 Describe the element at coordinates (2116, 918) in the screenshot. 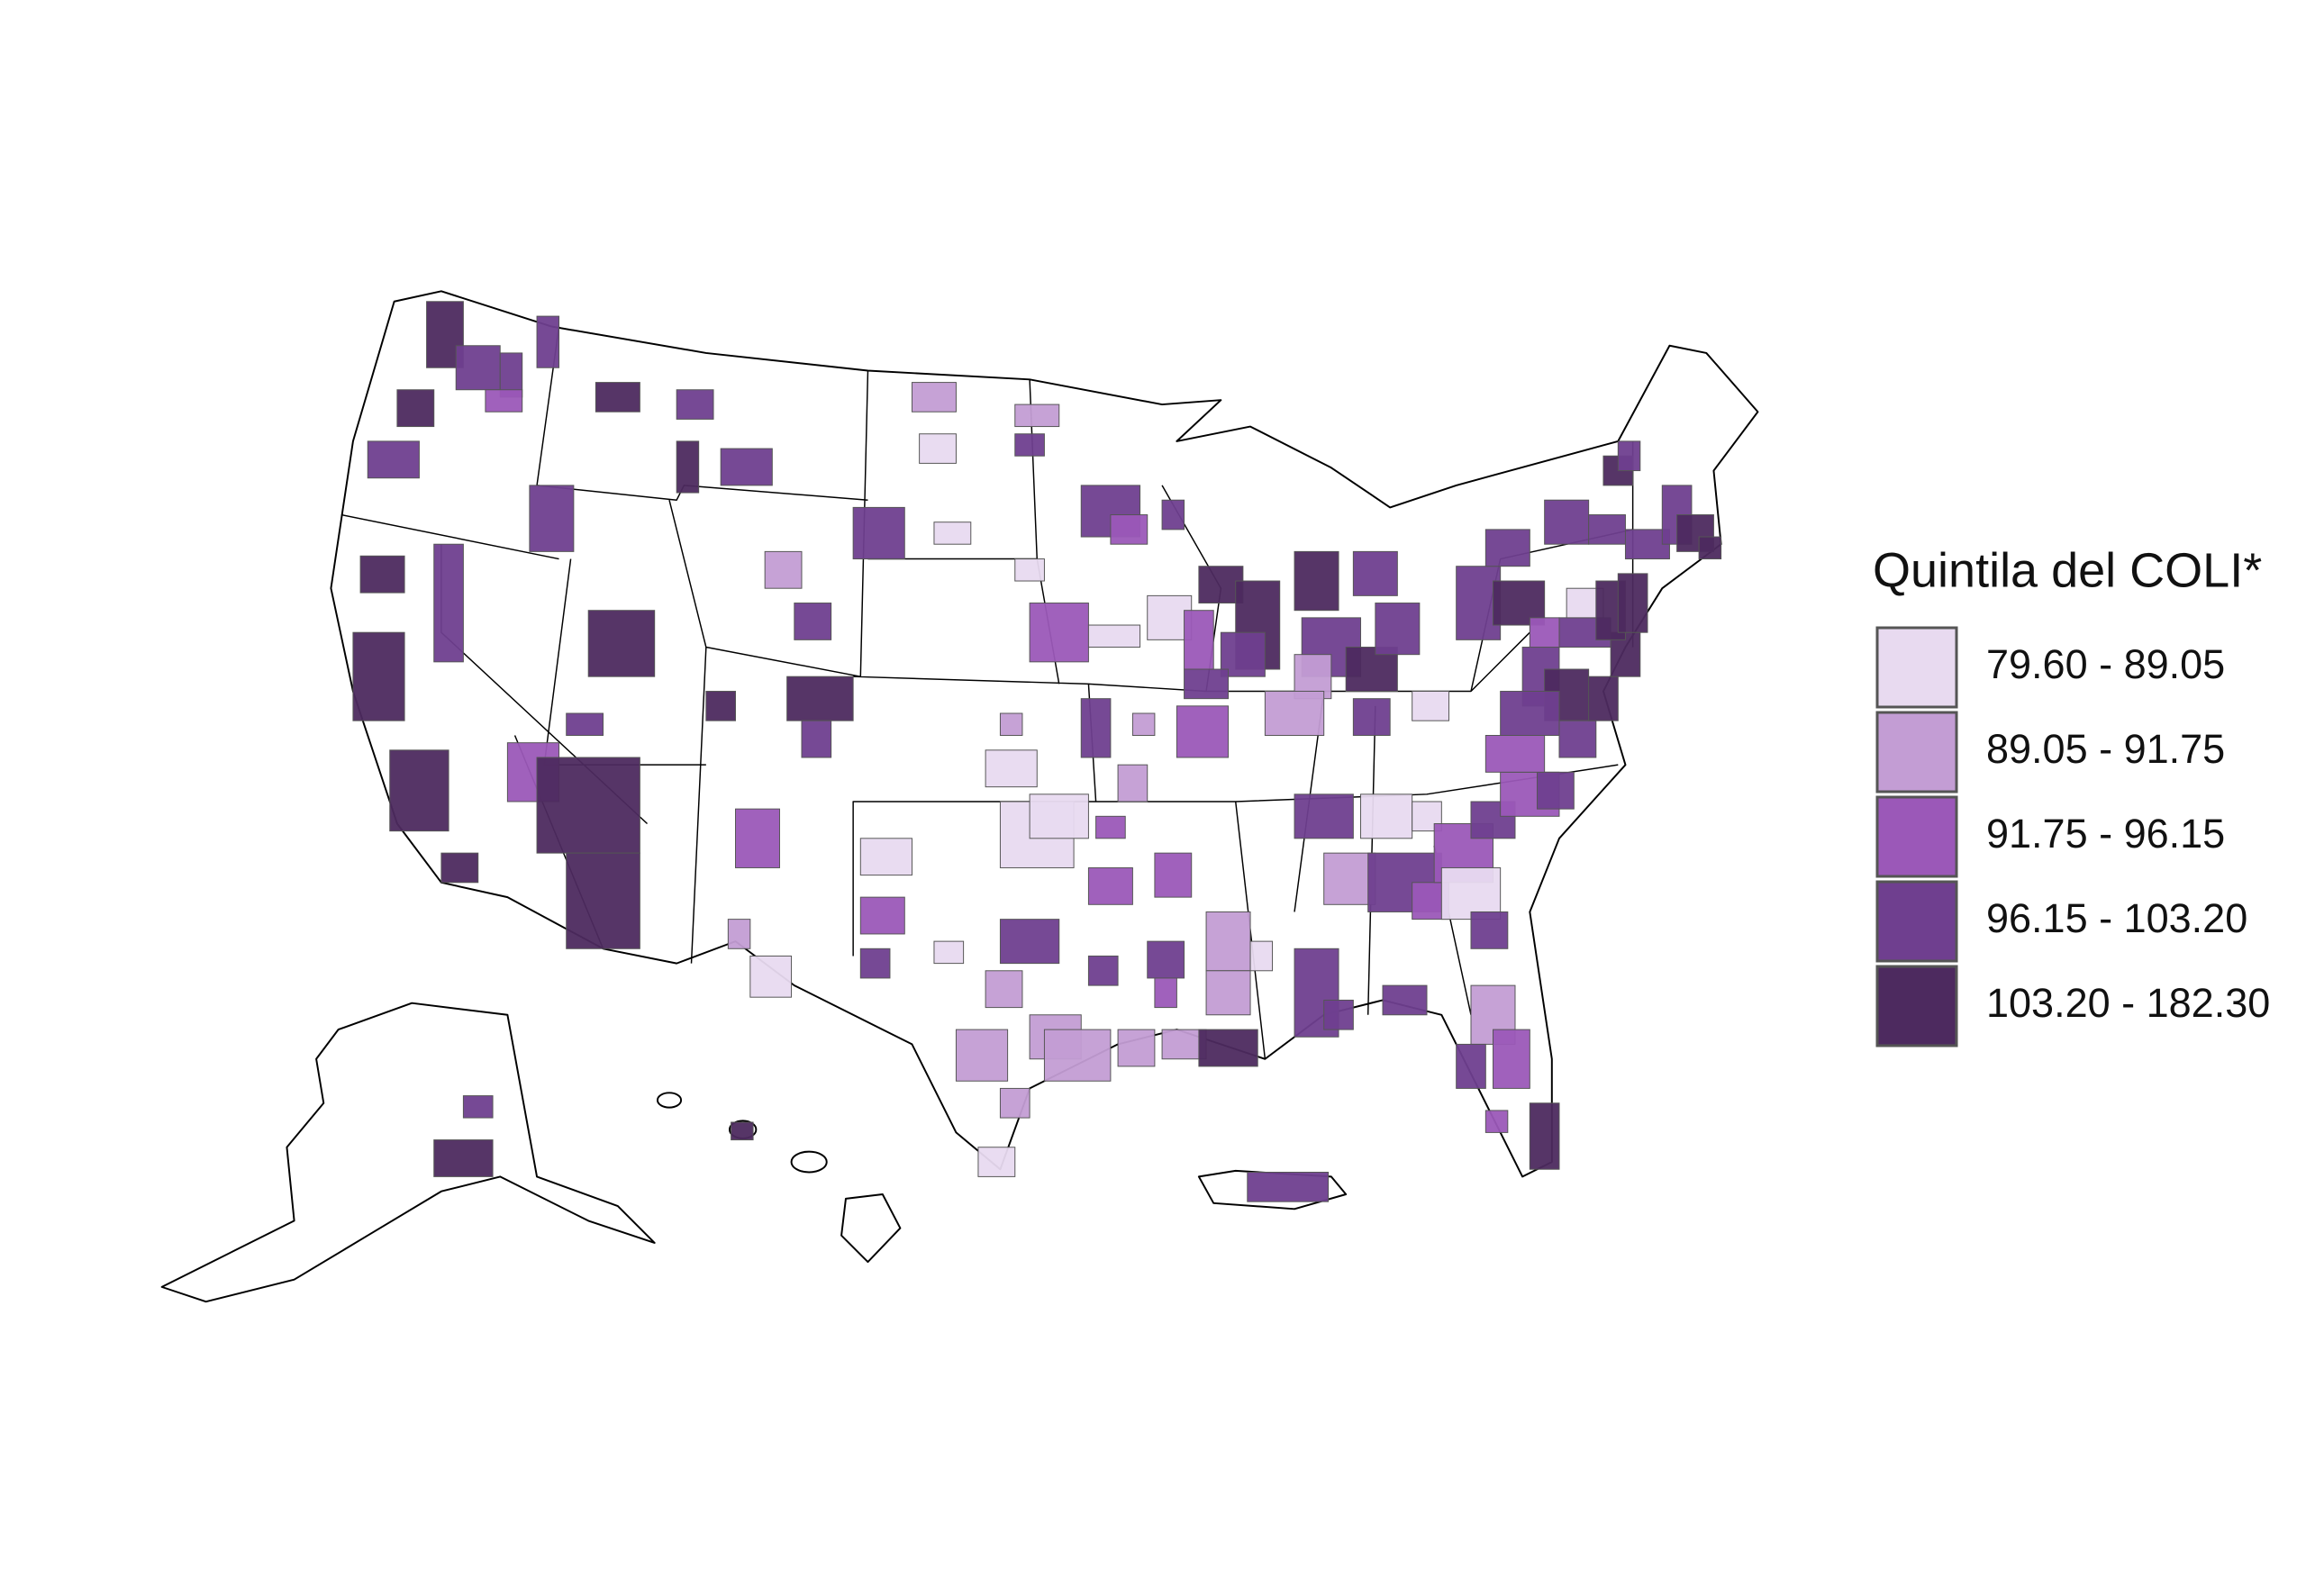

I see `legend-label: 96.15 - 103.20` at that location.